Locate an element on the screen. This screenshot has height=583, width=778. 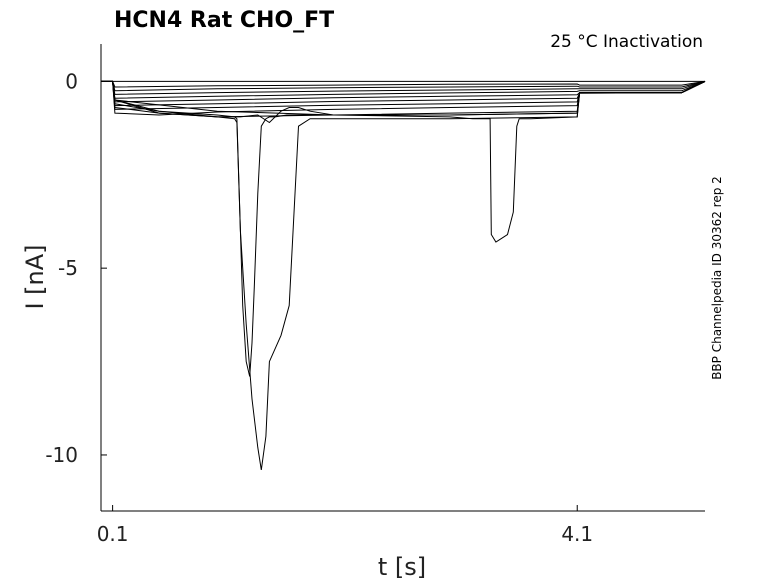
condition-annotation: 25 °C Inactivation is located at coordinates (626, 42).